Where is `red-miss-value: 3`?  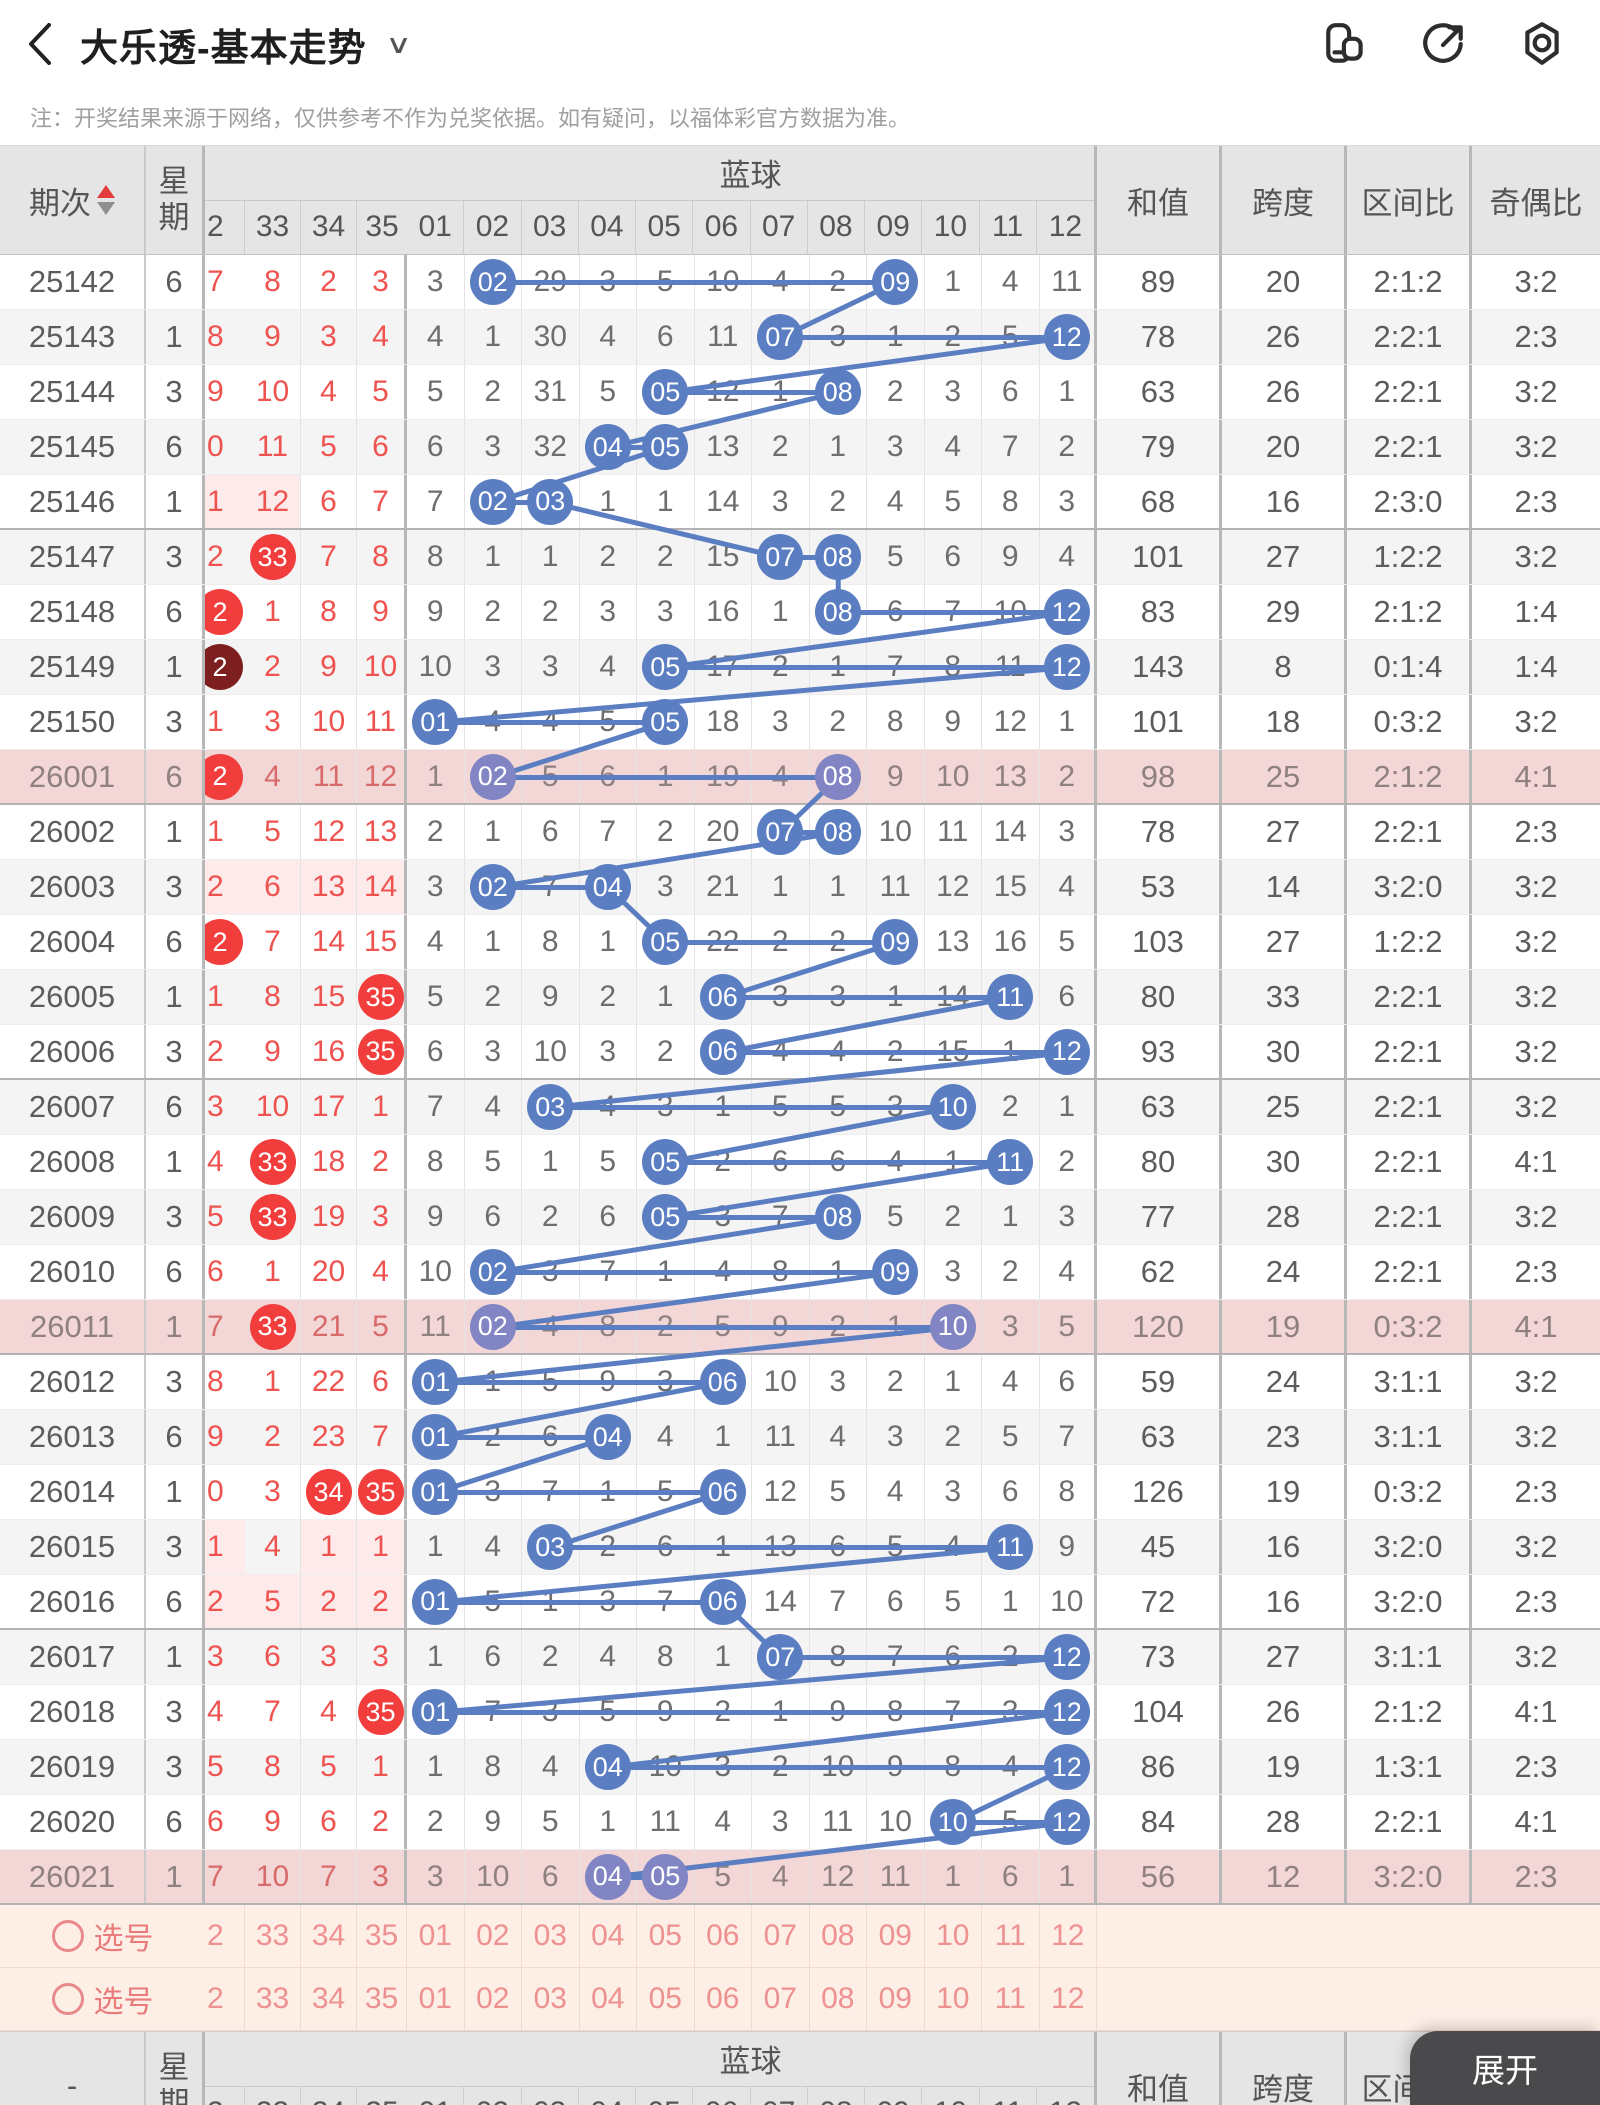
red-miss-value: 3 is located at coordinates (215, 1656).